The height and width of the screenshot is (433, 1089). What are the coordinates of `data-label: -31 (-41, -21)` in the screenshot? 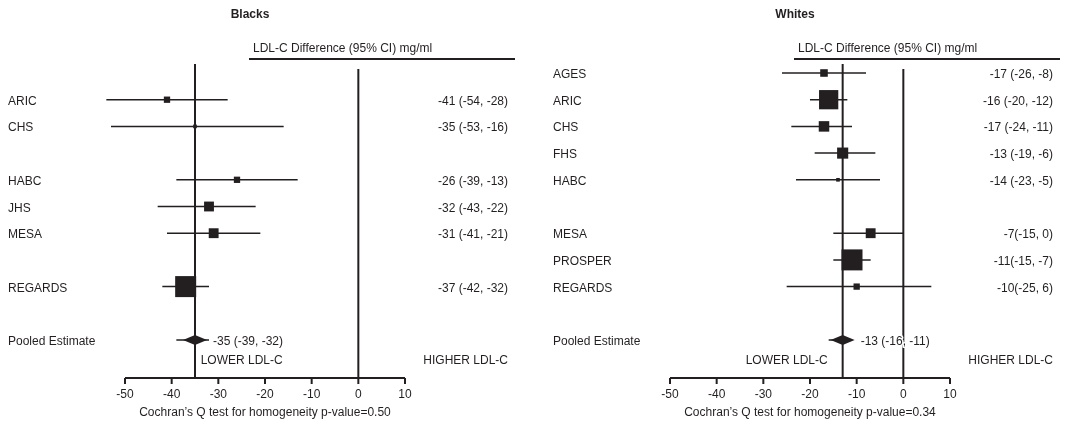 It's located at (472, 234).